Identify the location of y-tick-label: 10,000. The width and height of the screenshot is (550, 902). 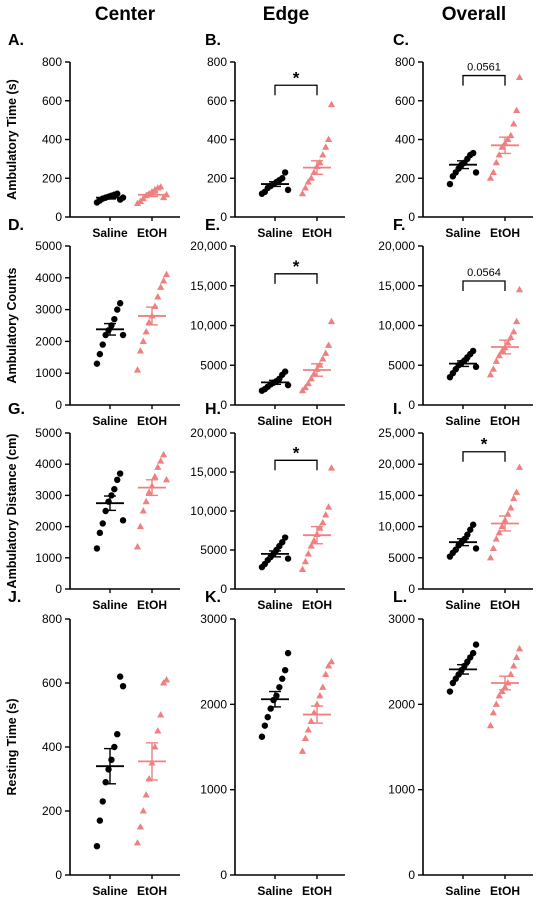
(208, 511).